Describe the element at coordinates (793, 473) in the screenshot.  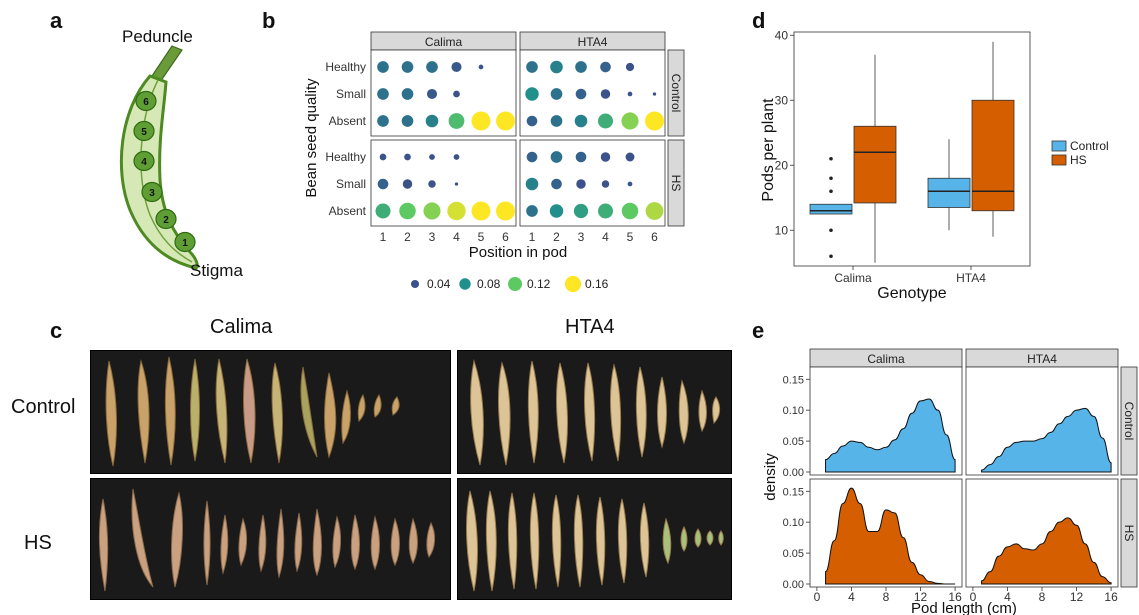
I see `e-ytick-label-control-0.00: 0.00` at that location.